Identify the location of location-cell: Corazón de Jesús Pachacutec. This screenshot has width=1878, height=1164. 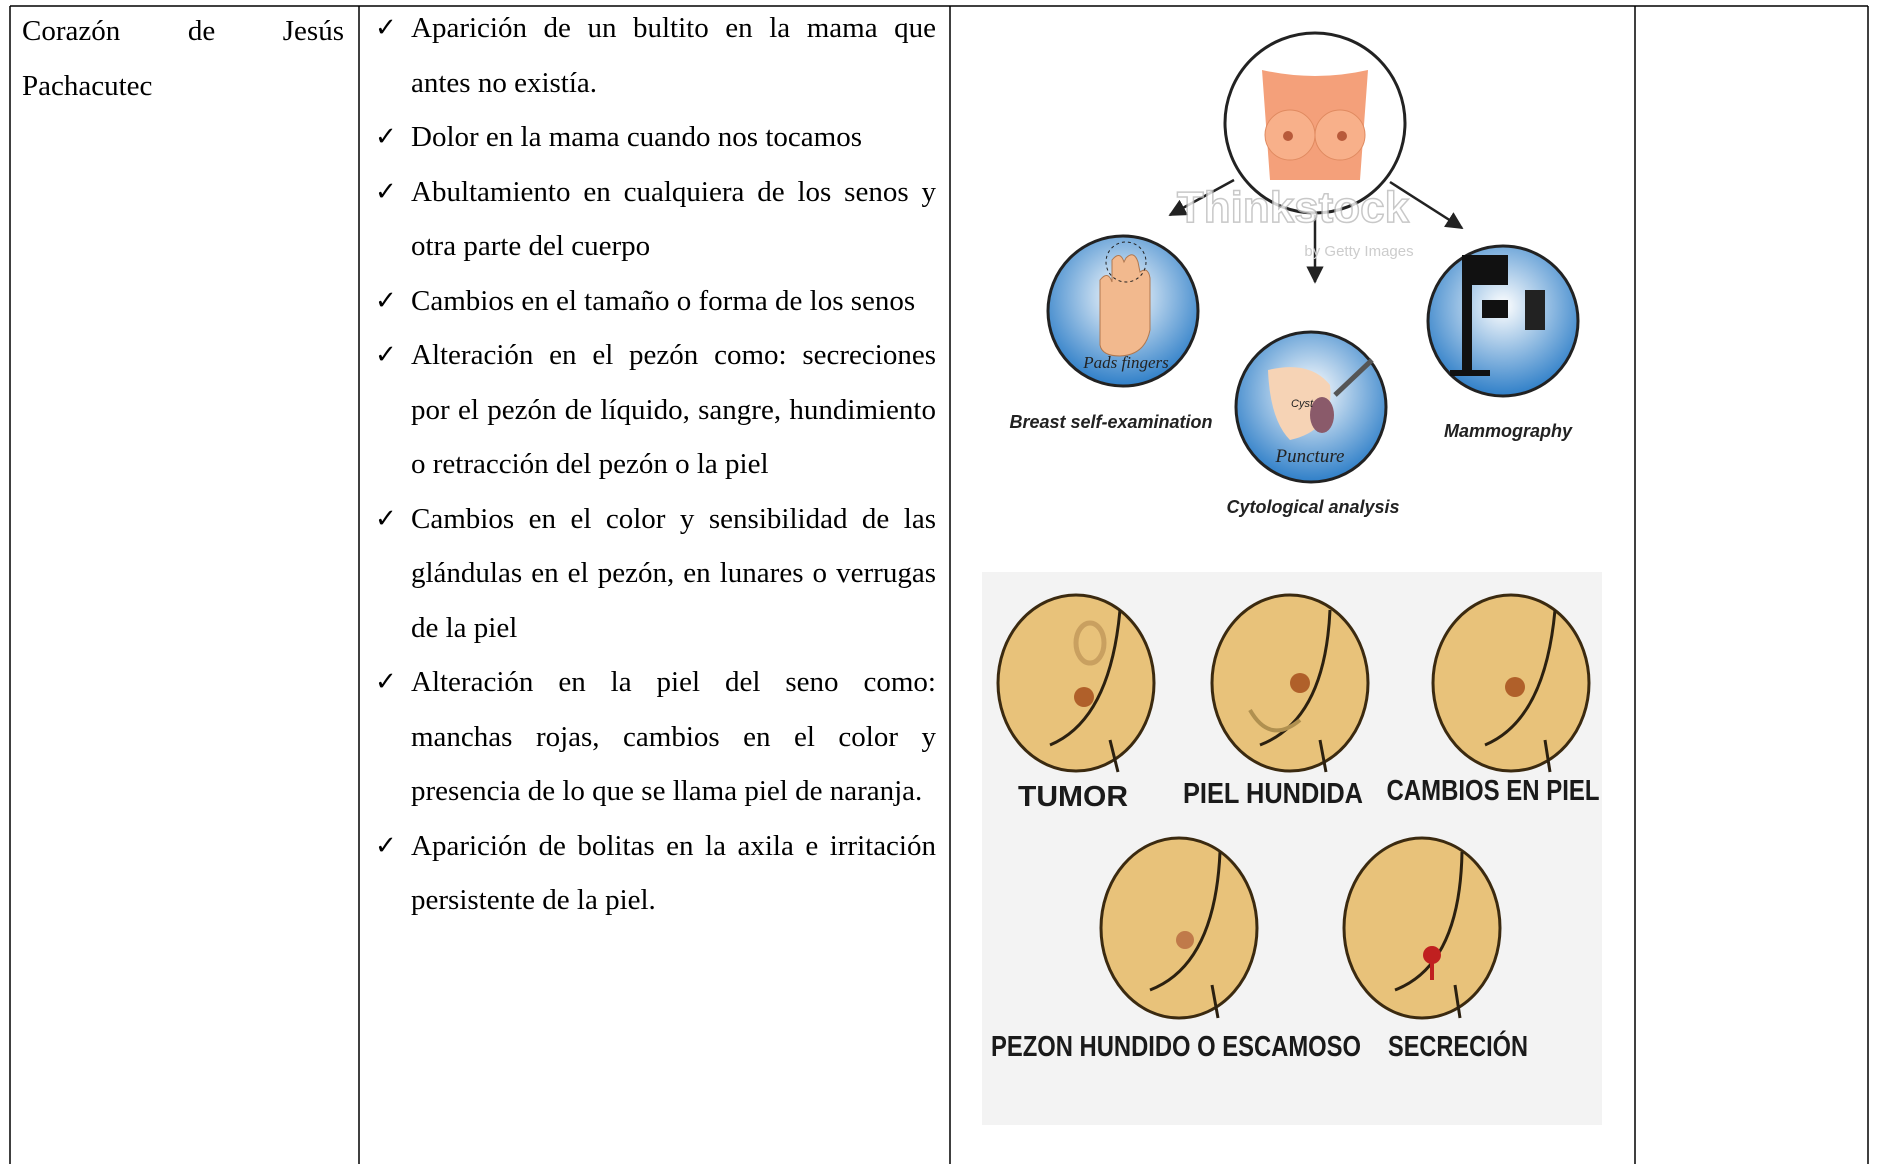
(183, 58).